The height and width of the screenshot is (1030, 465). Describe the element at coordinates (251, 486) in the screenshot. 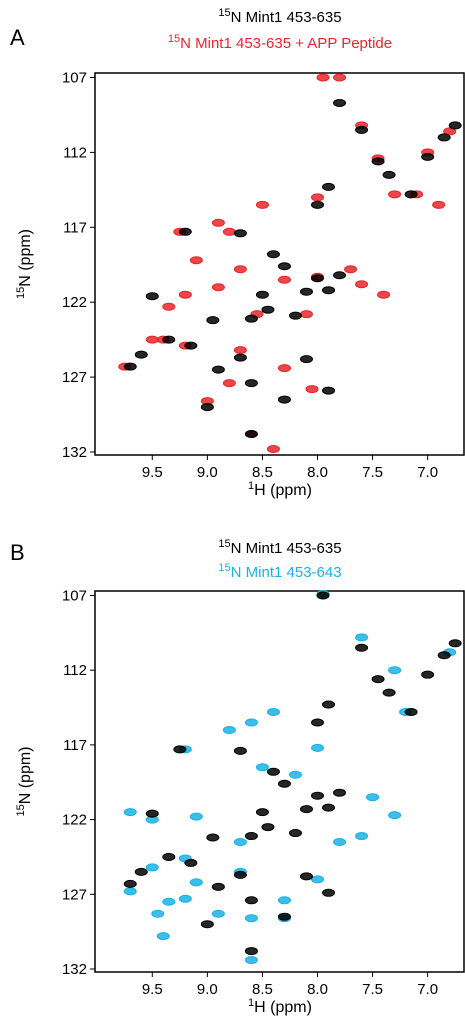

I see `x-axis-label-sup: 1` at that location.